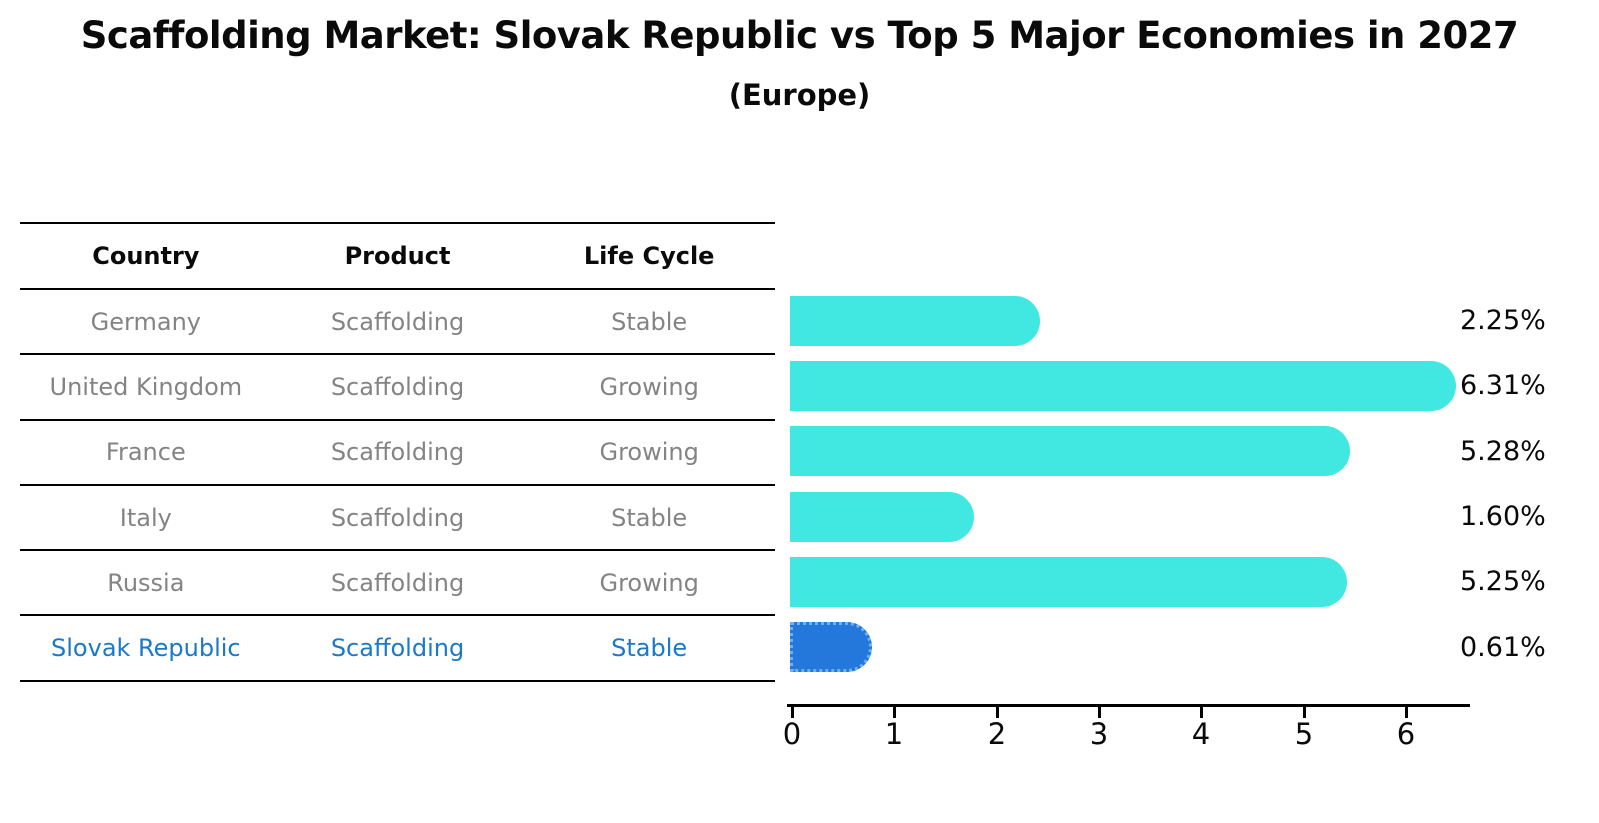  I want to click on x-tick-label-5: 5, so click(1304, 734).